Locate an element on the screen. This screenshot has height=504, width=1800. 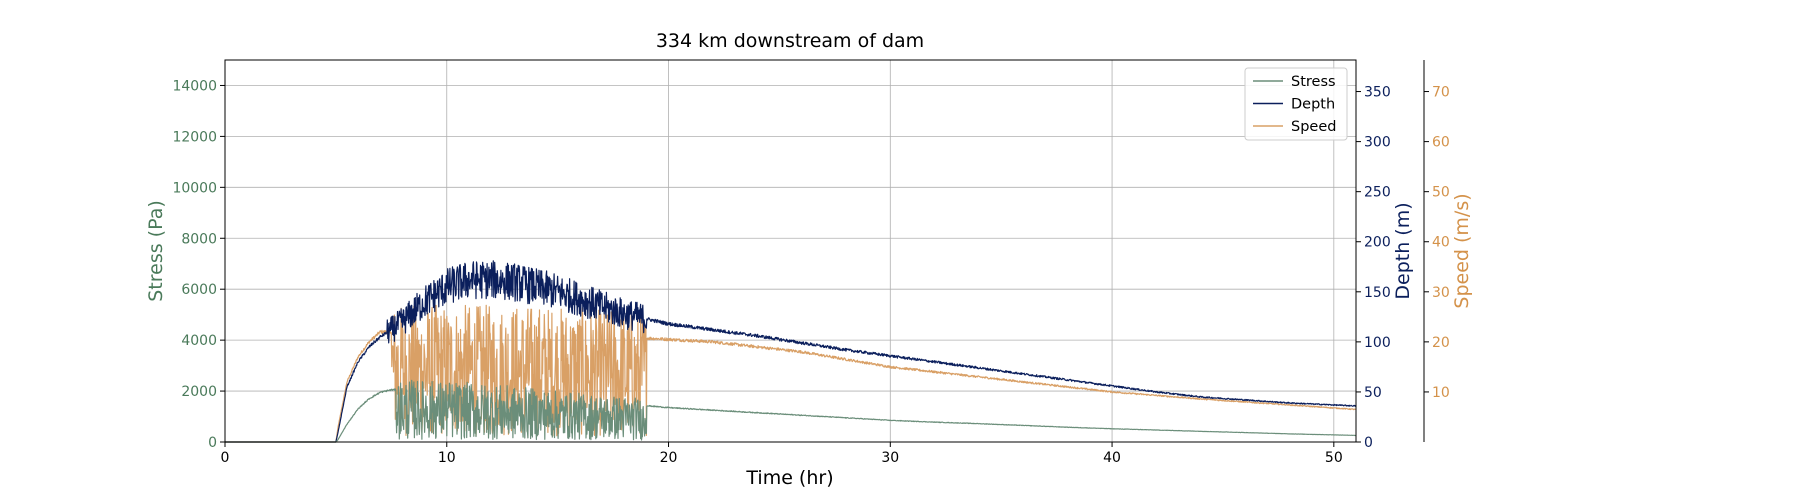
depth-tick-label: 50 is located at coordinates (1373, 393).